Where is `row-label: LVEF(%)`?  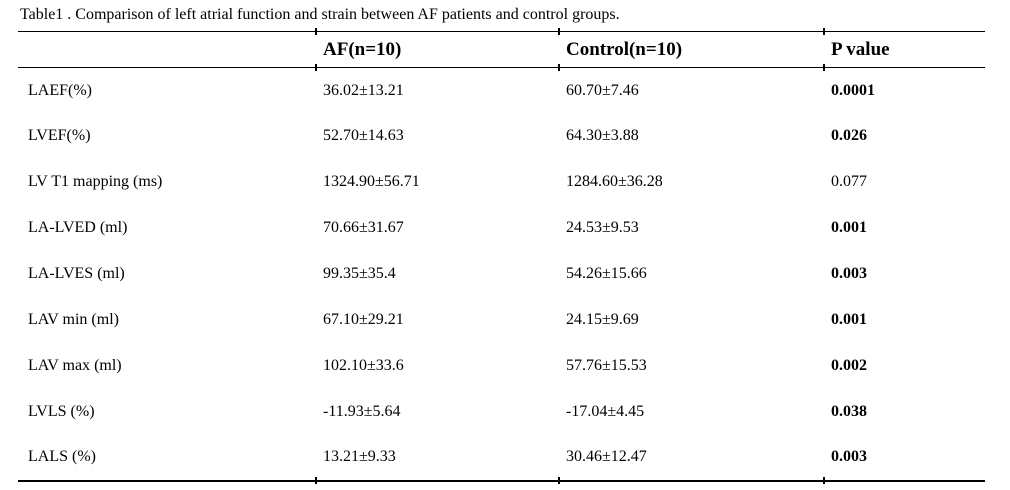 row-label: LVEF(%) is located at coordinates (59, 136).